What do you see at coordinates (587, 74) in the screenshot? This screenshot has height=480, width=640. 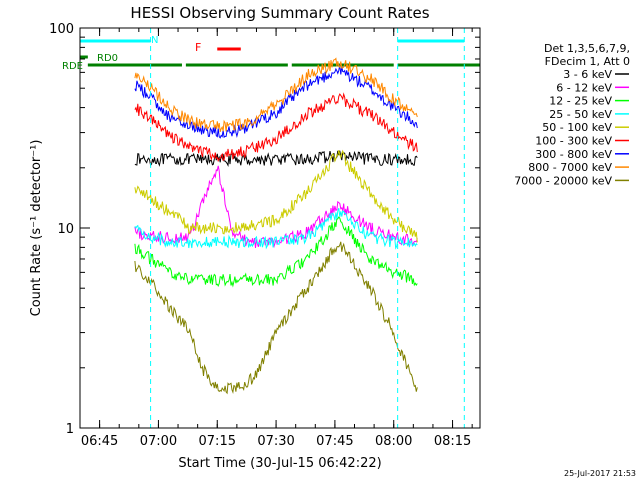 I see `legend-entry-label: 3 - 6 keV` at bounding box center [587, 74].